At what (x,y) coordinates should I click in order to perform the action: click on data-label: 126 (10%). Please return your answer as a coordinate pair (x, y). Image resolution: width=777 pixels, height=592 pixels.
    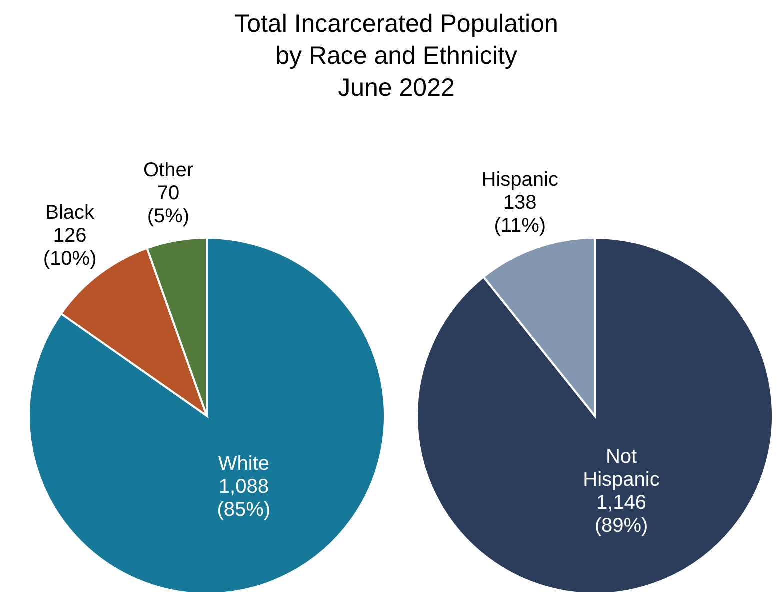
    Looking at the image, I should click on (70, 247).